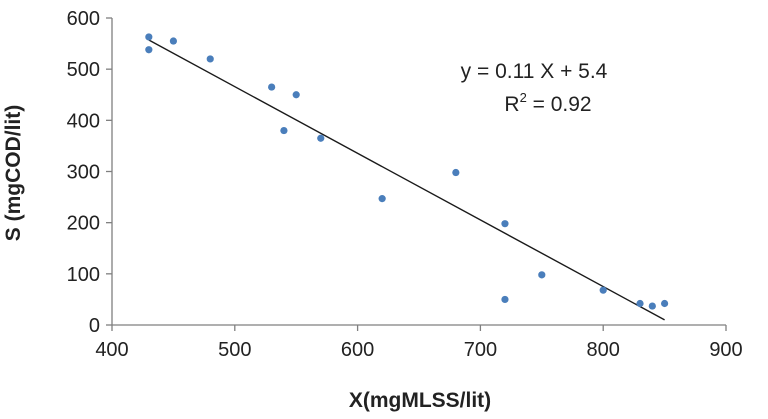  I want to click on y-tick-label: 200, so click(83, 224).